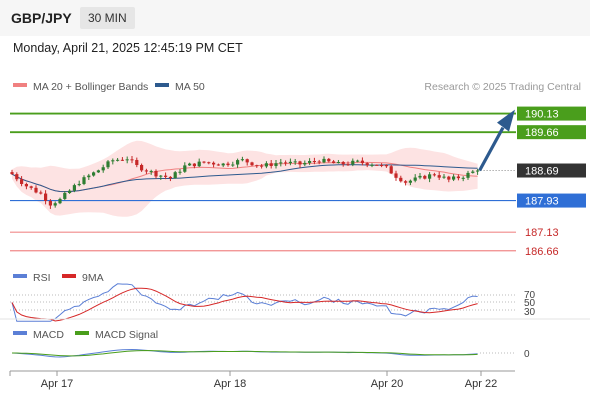 This screenshot has width=590, height=400. Describe the element at coordinates (502, 87) in the screenshot. I see `research-credit: Research © 2025 Trading Central` at that location.